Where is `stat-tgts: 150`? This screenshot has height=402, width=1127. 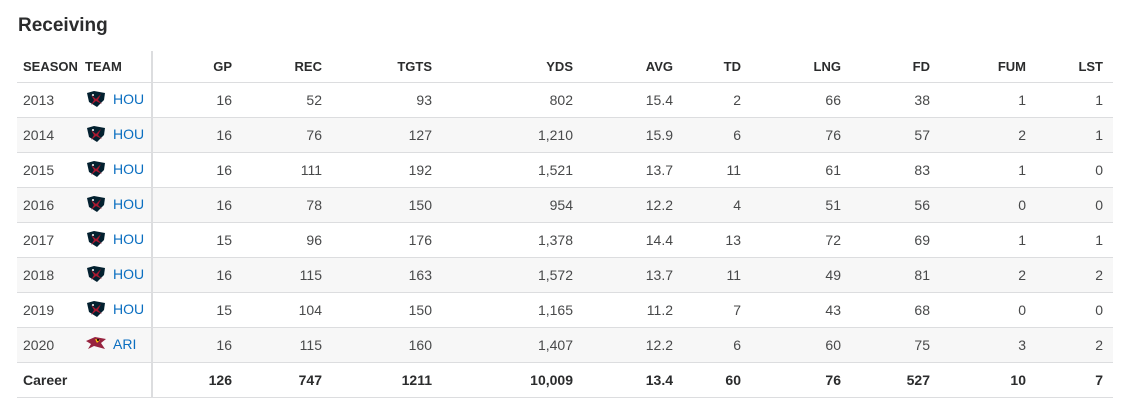 stat-tgts: 150 is located at coordinates (387, 205).